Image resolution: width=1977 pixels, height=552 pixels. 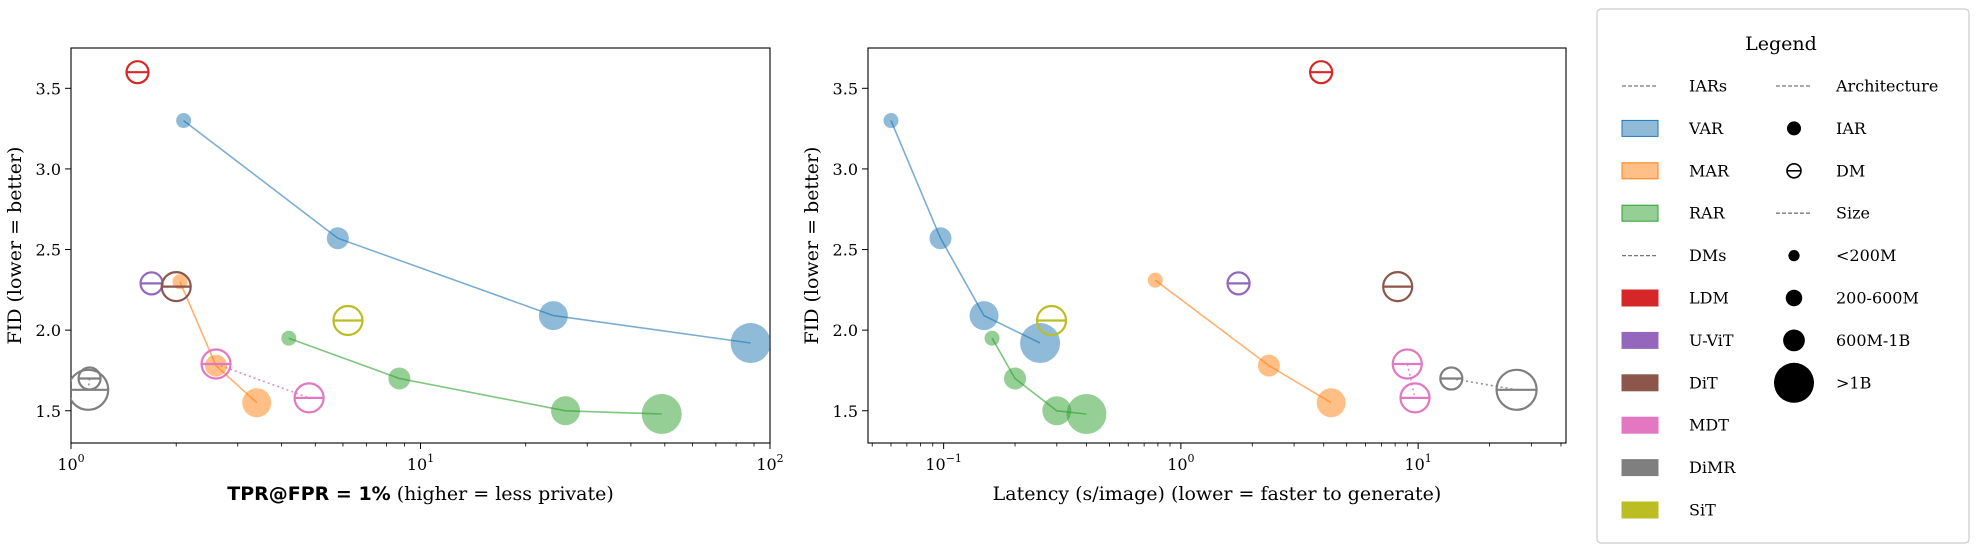 I want to click on series-line-dimr, so click(x=89, y=384).